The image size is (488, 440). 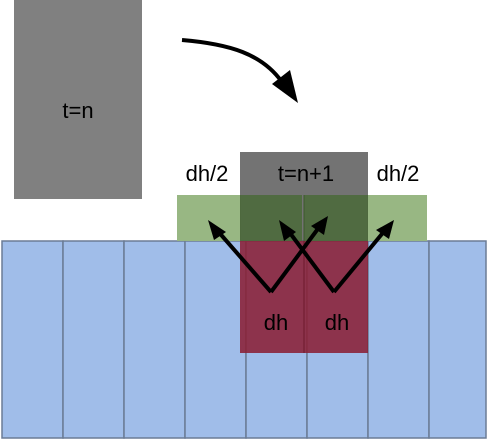 I want to click on removed-region, so click(x=304, y=297).